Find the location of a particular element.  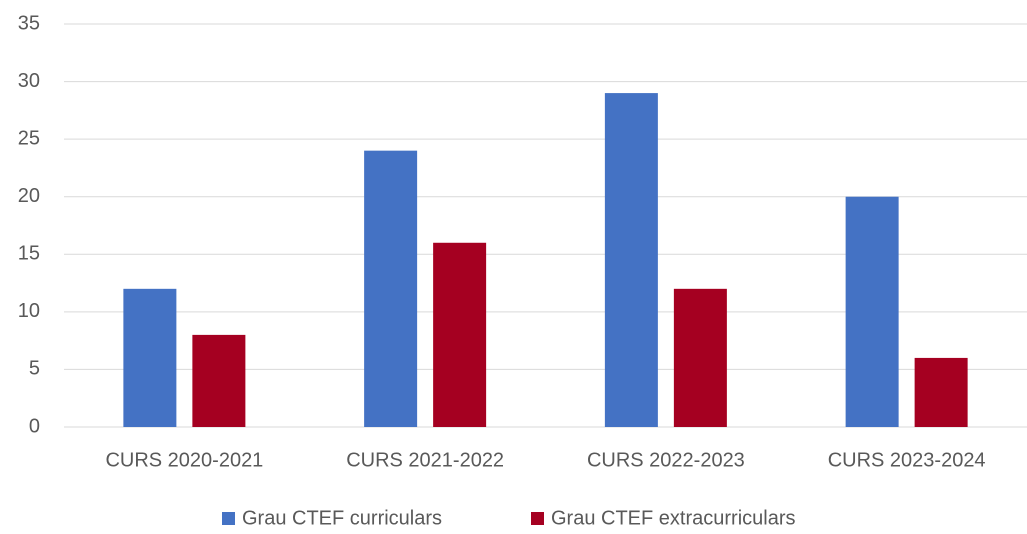

y-tick-label: 25 is located at coordinates (29, 138).